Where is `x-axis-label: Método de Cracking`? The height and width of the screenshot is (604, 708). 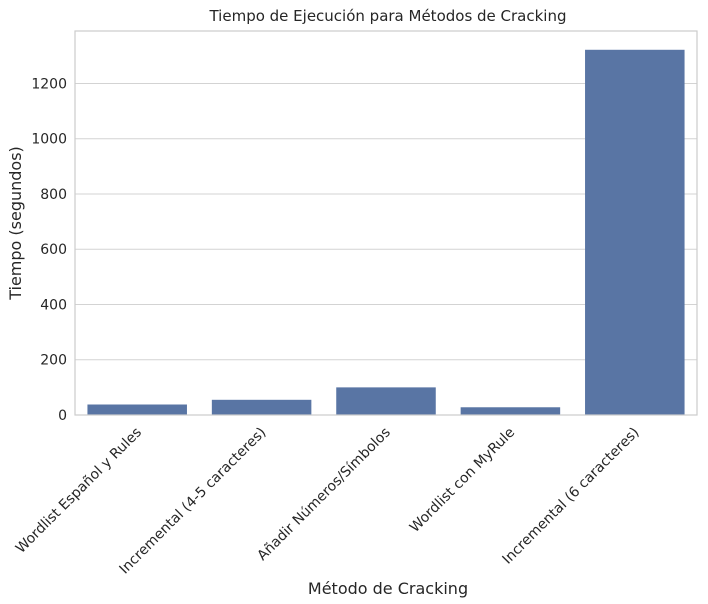
x-axis-label: Método de Cracking is located at coordinates (388, 588).